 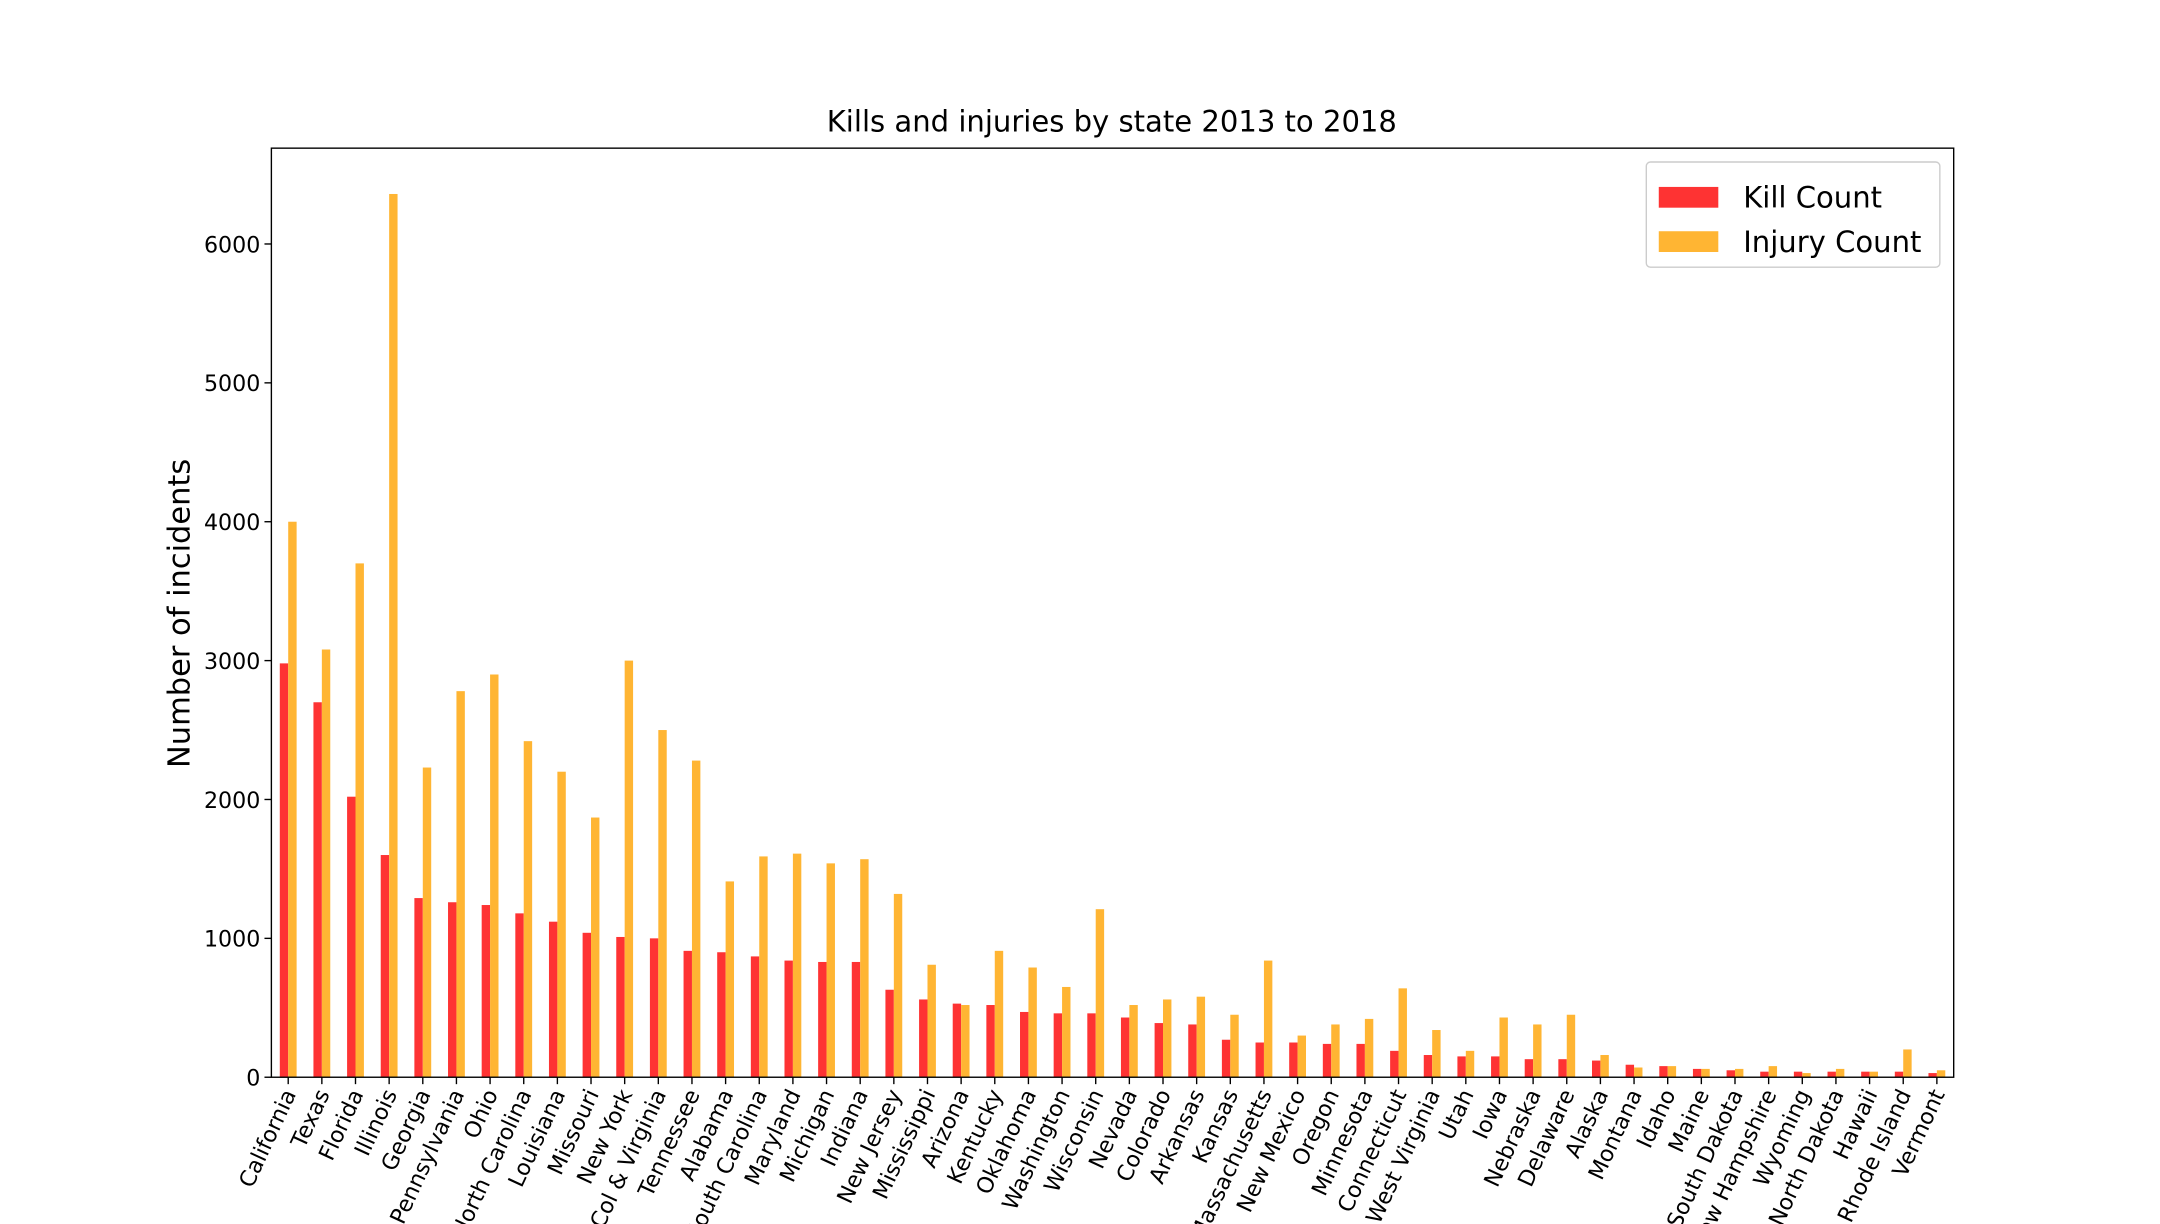 What do you see at coordinates (1832, 242) in the screenshot?
I see `legend-label: Injury Count` at bounding box center [1832, 242].